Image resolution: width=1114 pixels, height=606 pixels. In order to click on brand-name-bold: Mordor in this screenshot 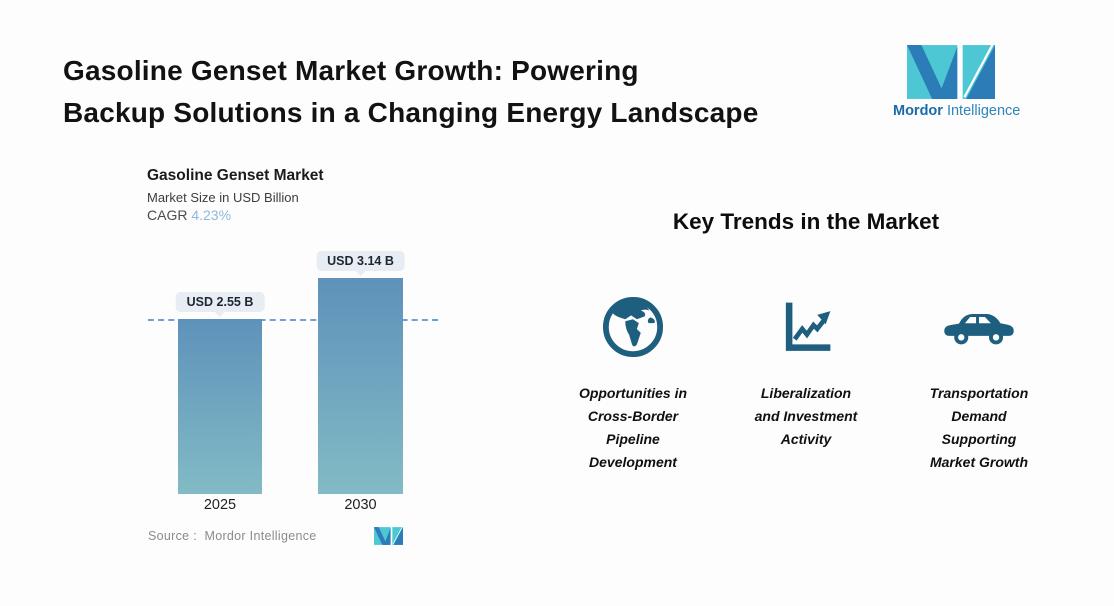, I will do `click(918, 111)`.